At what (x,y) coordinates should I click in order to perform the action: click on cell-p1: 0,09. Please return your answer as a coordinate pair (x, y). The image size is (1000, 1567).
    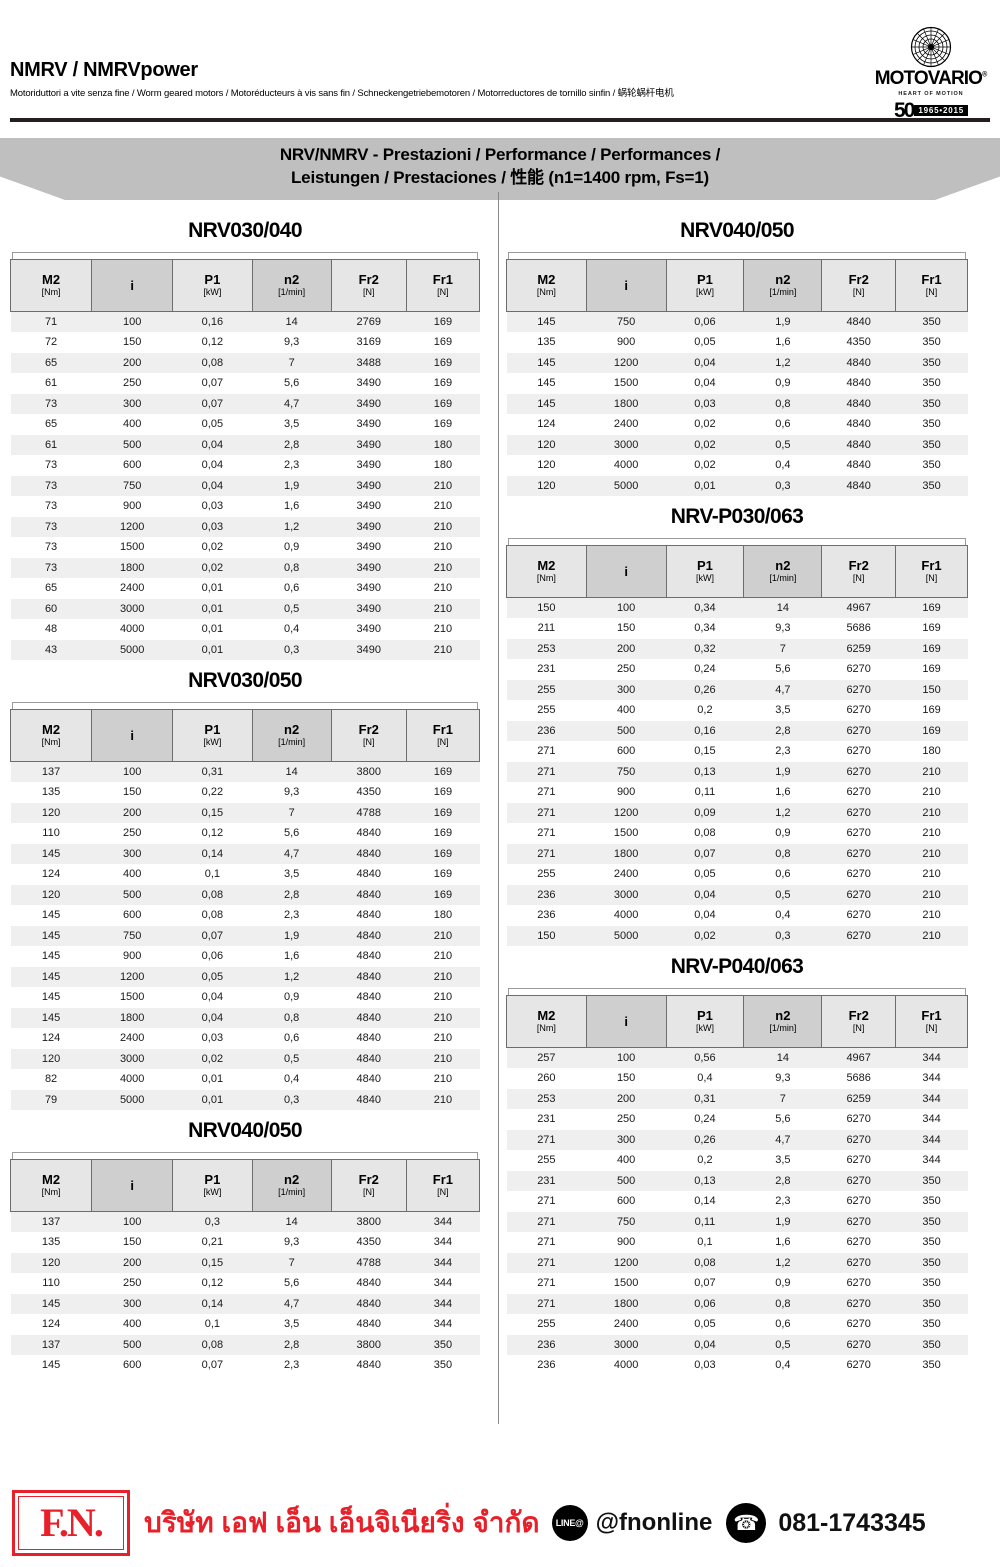
    Looking at the image, I should click on (705, 812).